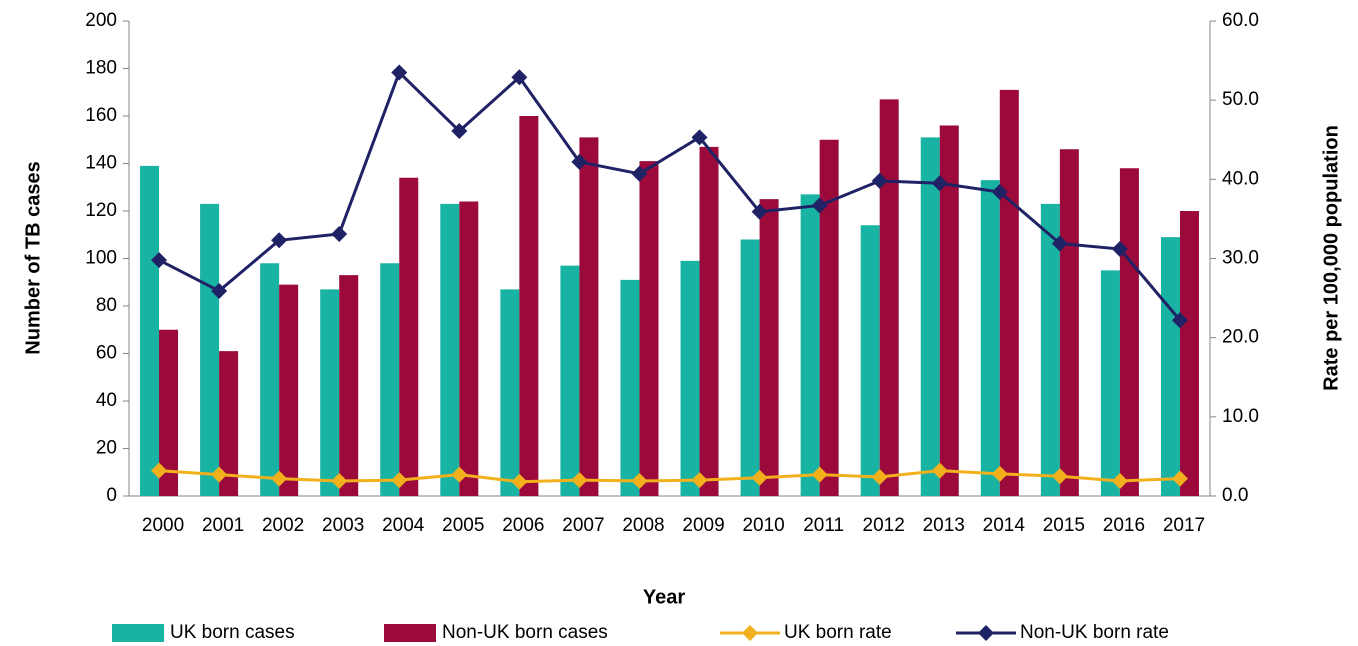  What do you see at coordinates (101, 20) in the screenshot?
I see `y-tick-label: 200` at bounding box center [101, 20].